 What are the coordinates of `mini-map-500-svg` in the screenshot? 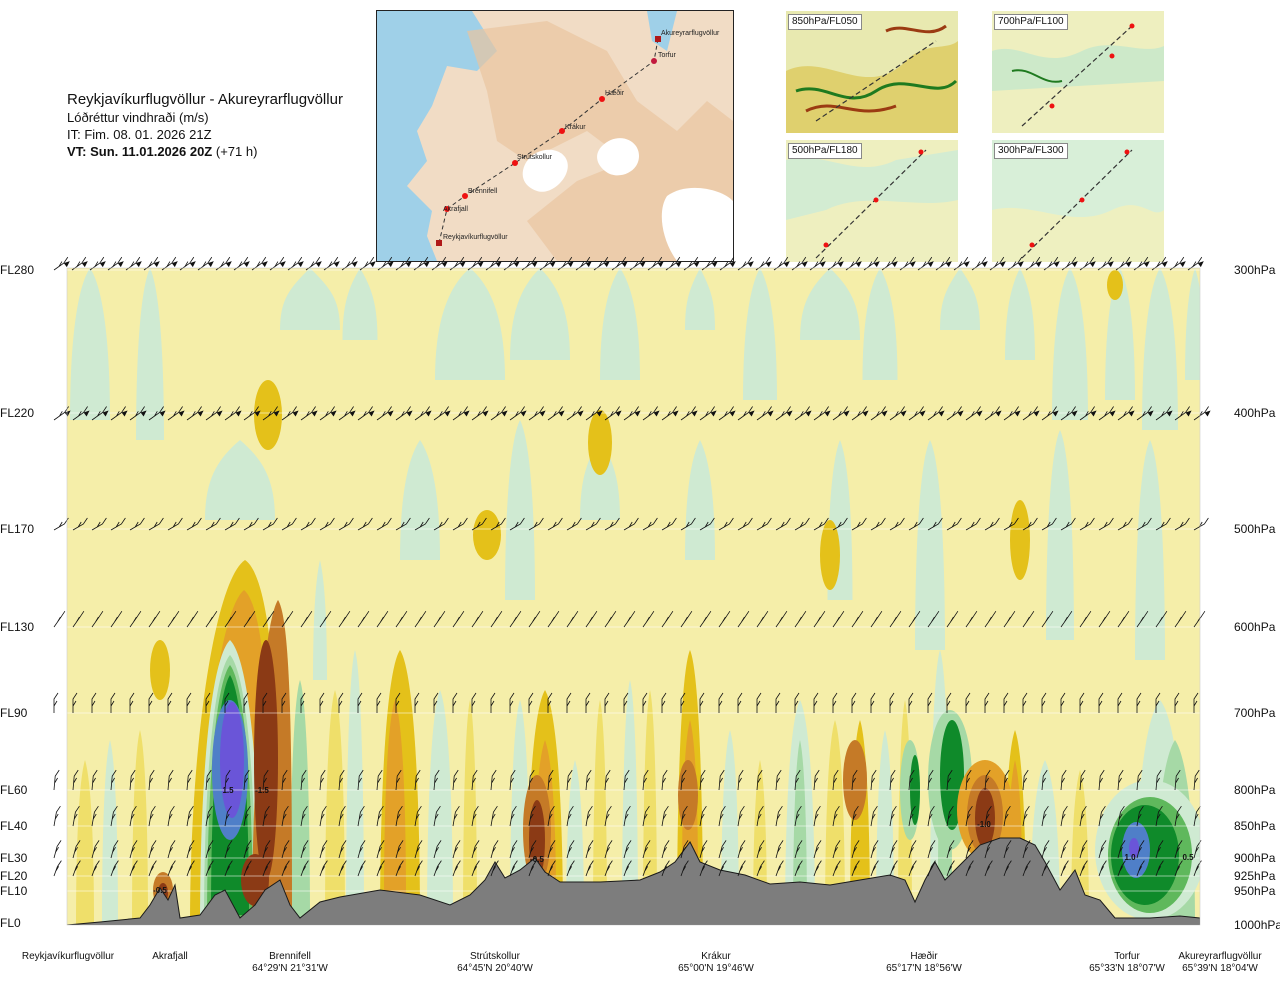 It's located at (872, 201).